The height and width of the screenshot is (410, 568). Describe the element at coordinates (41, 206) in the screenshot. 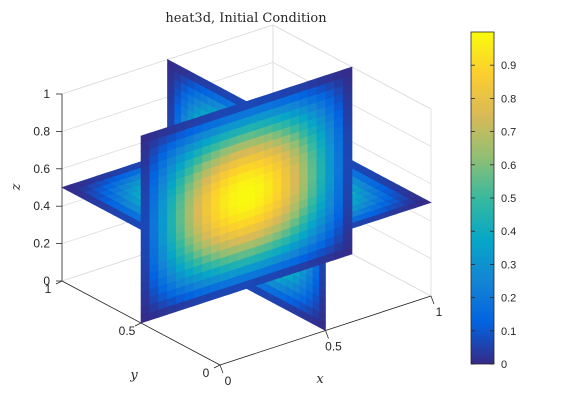

I see `z-tick-label: 0.4` at that location.